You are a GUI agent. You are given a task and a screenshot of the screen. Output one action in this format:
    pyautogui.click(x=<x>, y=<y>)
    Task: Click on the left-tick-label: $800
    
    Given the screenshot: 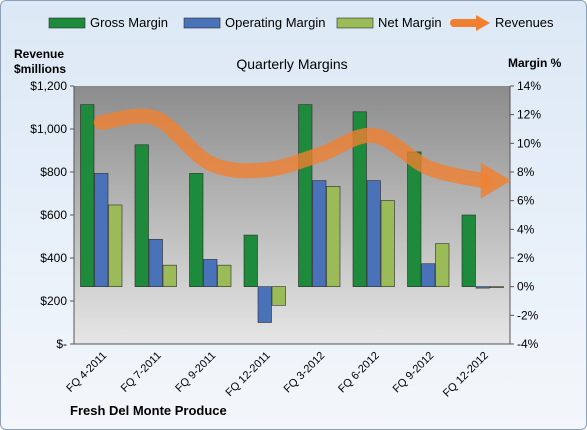 What is the action you would take?
    pyautogui.click(x=53, y=172)
    